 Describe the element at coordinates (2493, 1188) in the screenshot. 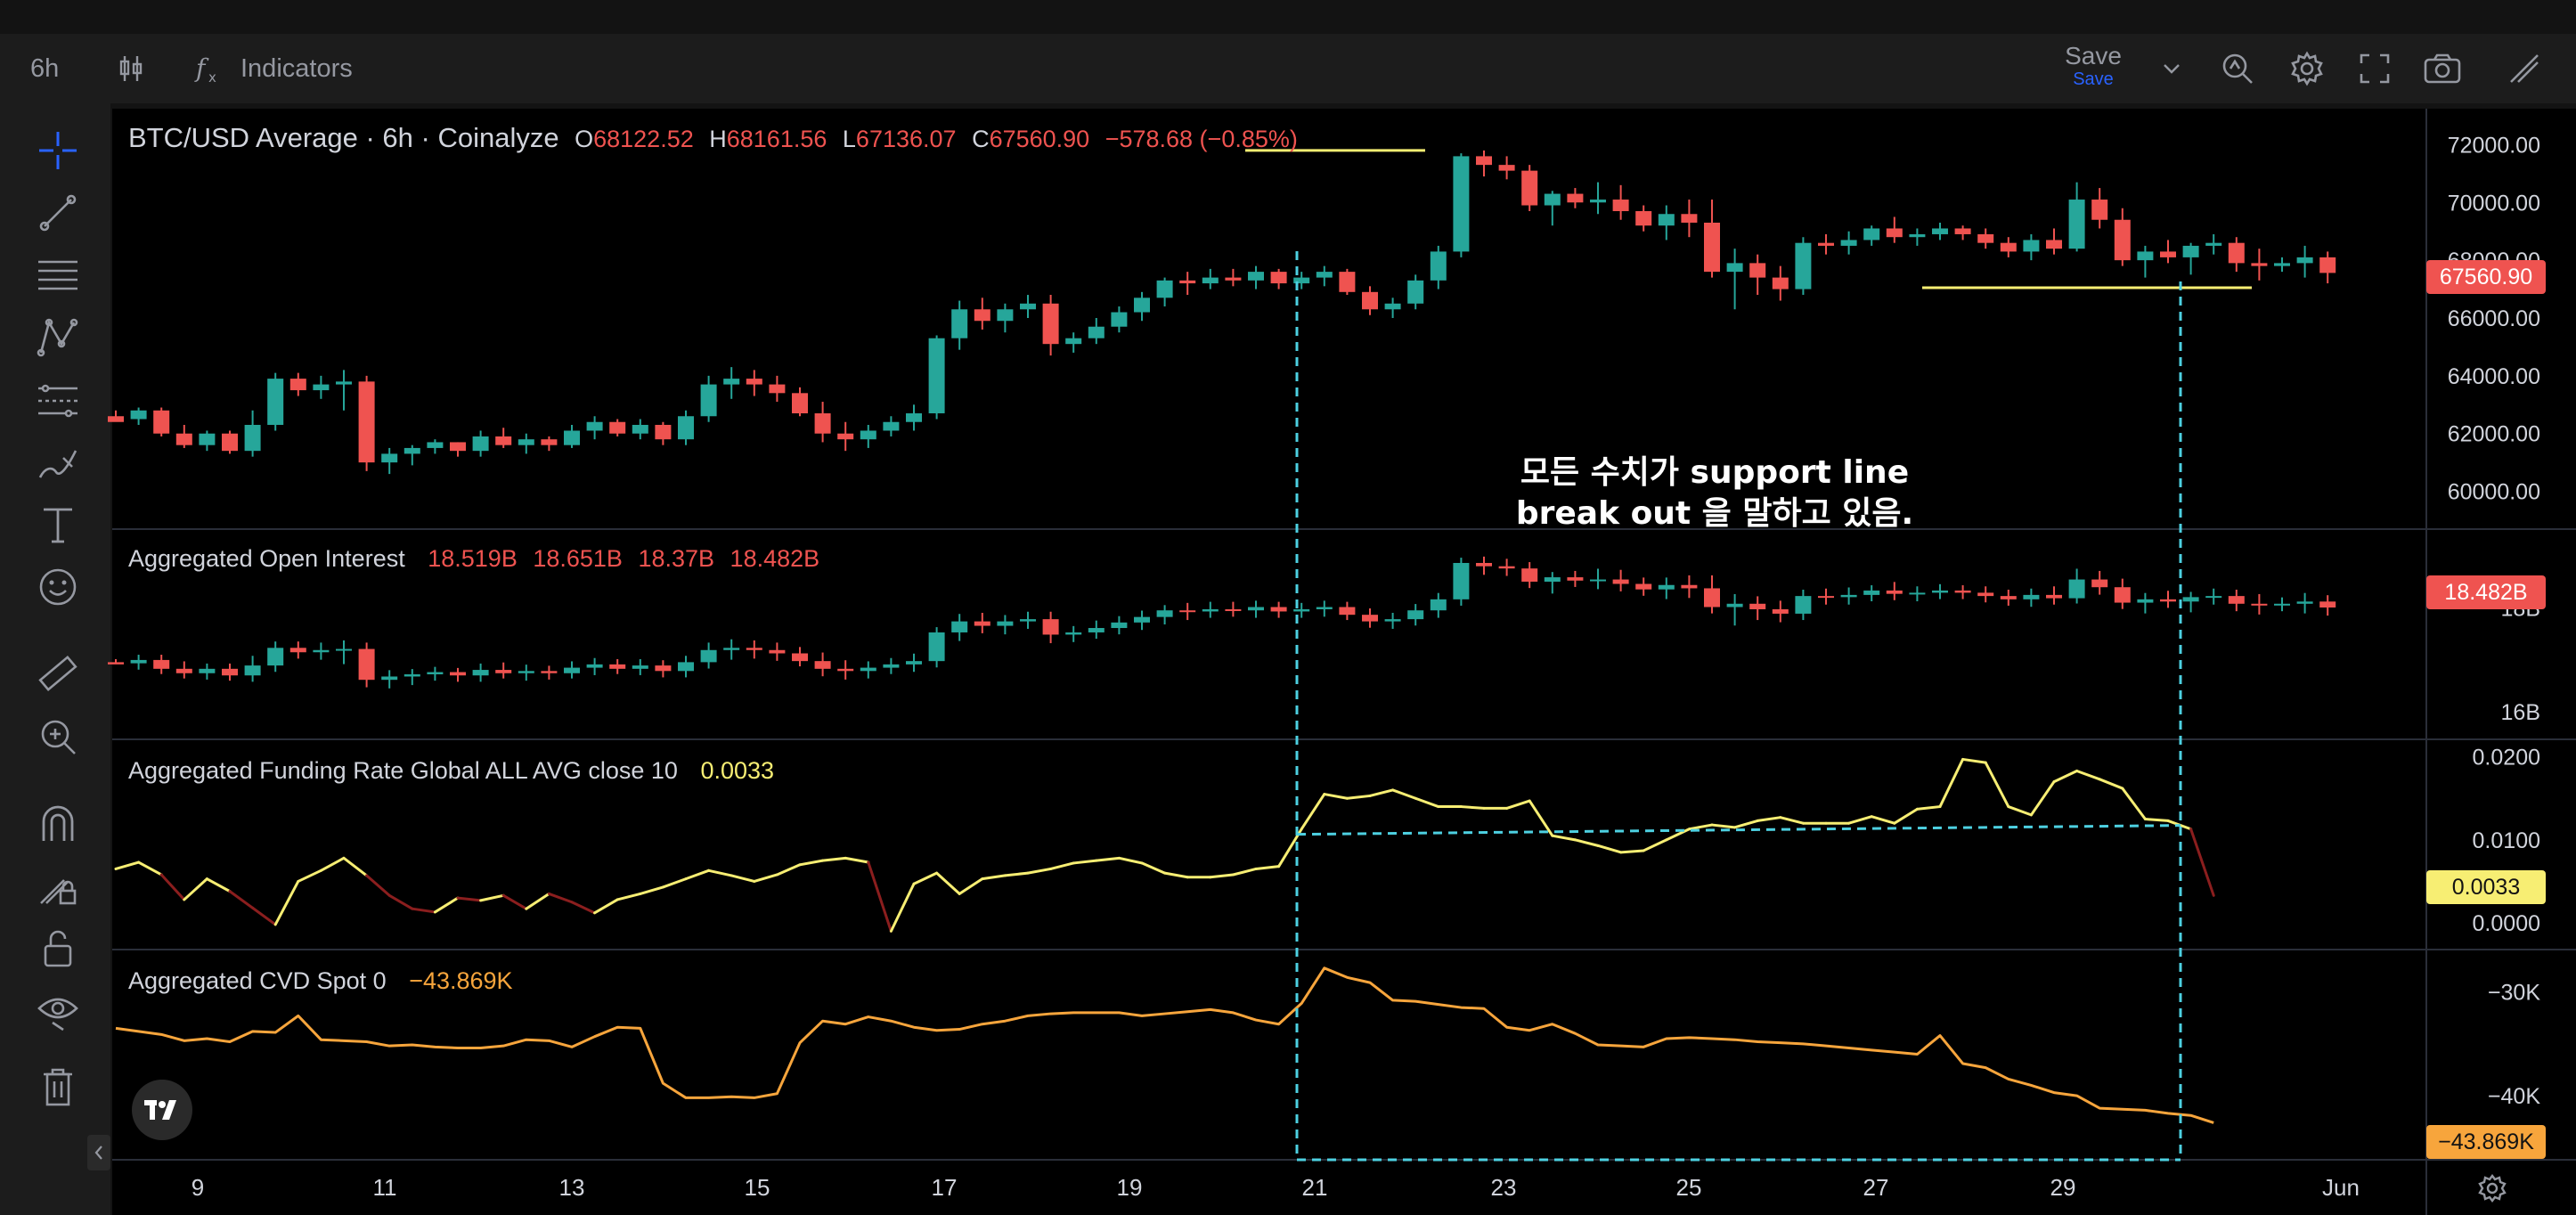

I see `axis-settings-icon` at that location.